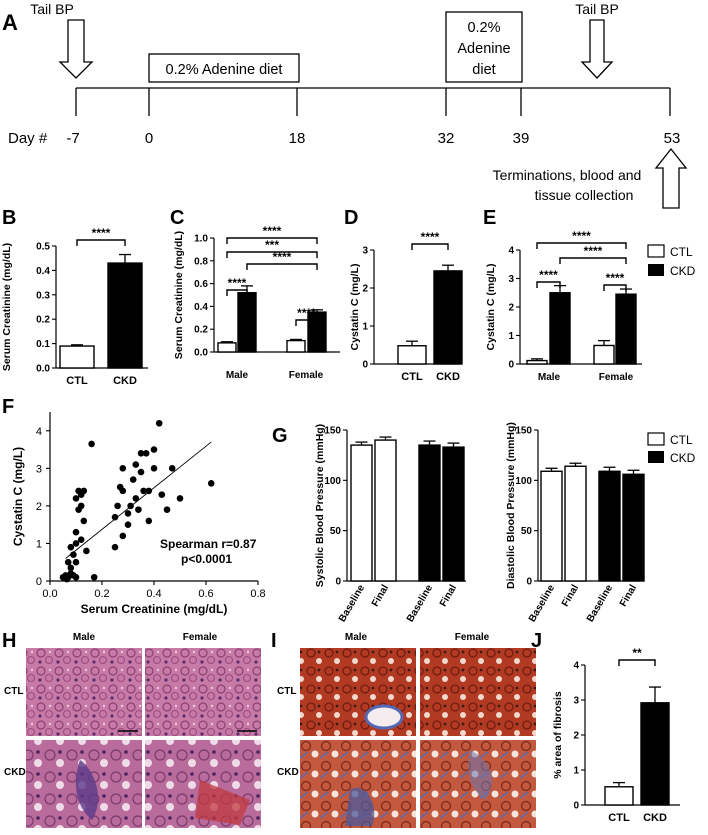 The image size is (708, 835). I want to click on y-tick-label: 1.0, so click(201, 239).